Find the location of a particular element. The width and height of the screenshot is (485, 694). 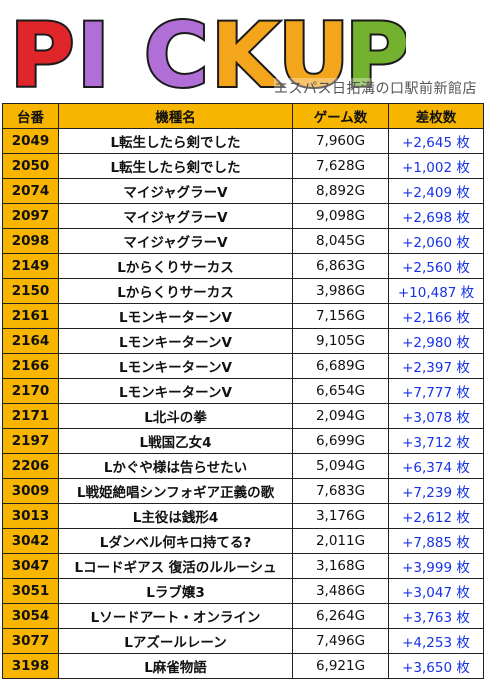

header-machine-number: 台番 is located at coordinates (30, 116).